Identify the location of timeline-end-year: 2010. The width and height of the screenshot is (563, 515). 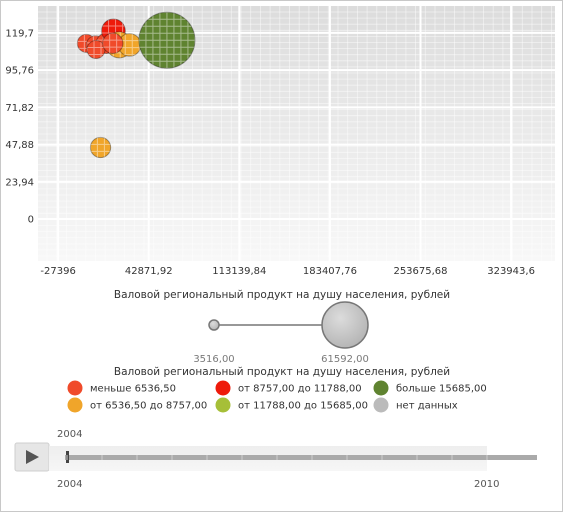
(486, 484).